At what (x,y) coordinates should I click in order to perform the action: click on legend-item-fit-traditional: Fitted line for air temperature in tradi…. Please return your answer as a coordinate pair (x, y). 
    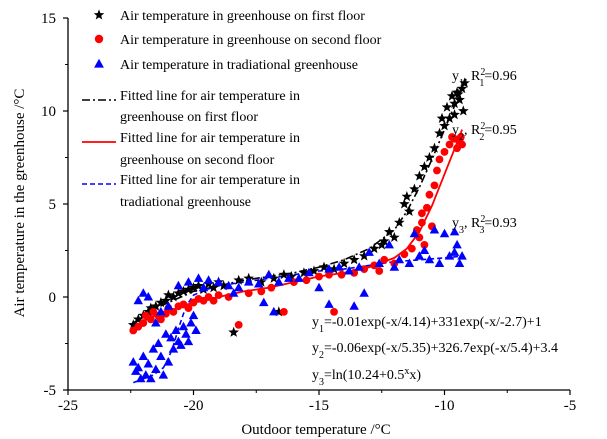
    Looking at the image, I should click on (191, 191).